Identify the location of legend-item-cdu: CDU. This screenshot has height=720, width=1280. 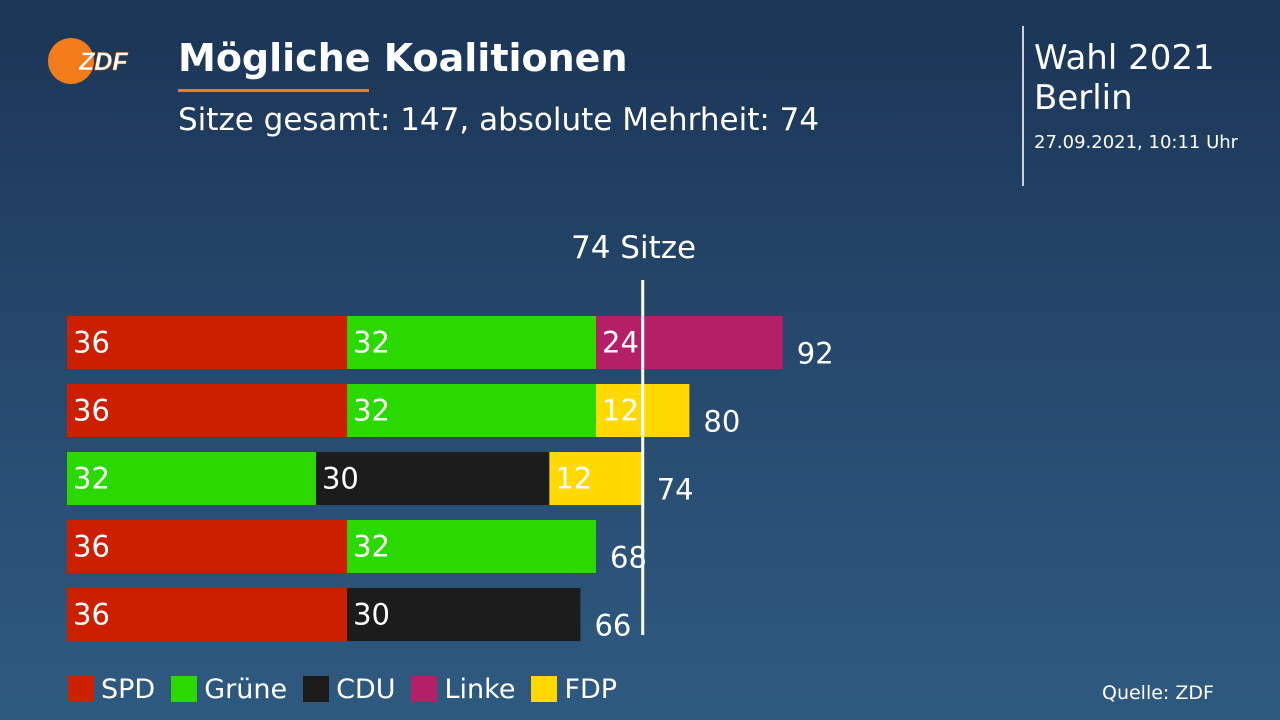
(349, 689).